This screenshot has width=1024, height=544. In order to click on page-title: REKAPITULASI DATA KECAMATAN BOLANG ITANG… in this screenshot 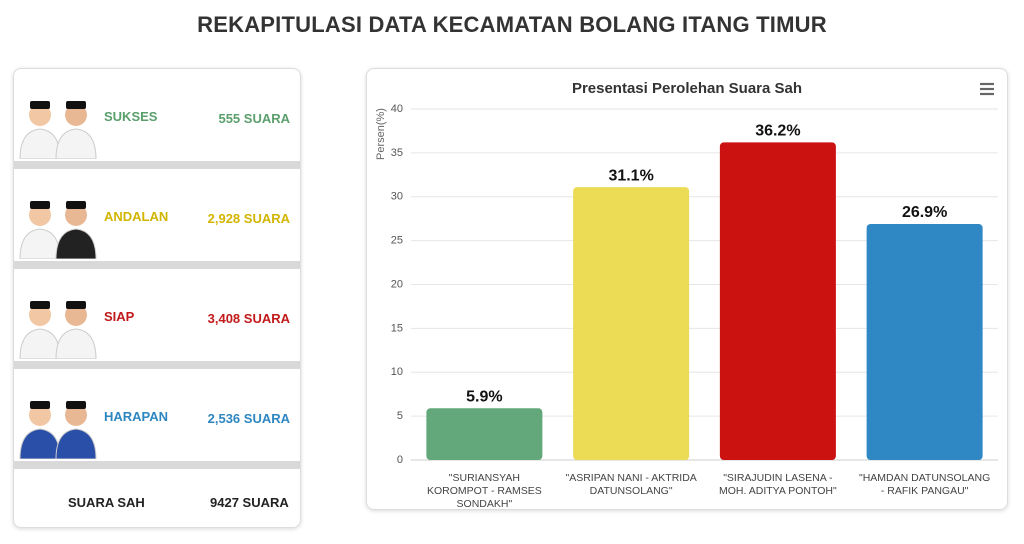, I will do `click(512, 24)`.